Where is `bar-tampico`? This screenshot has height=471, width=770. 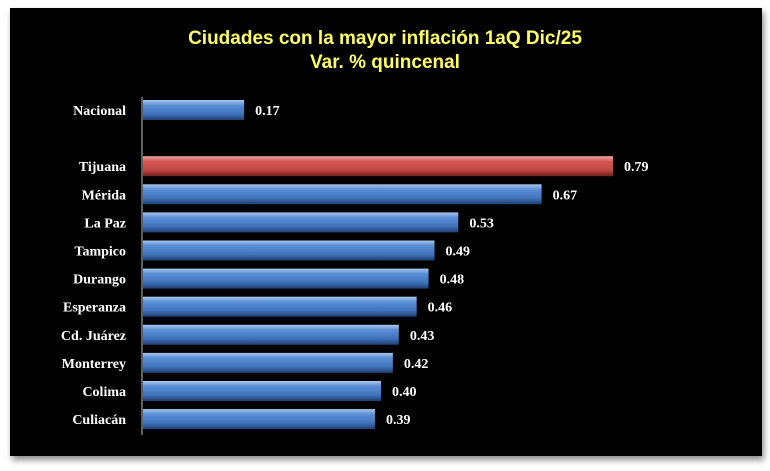
bar-tampico is located at coordinates (289, 250).